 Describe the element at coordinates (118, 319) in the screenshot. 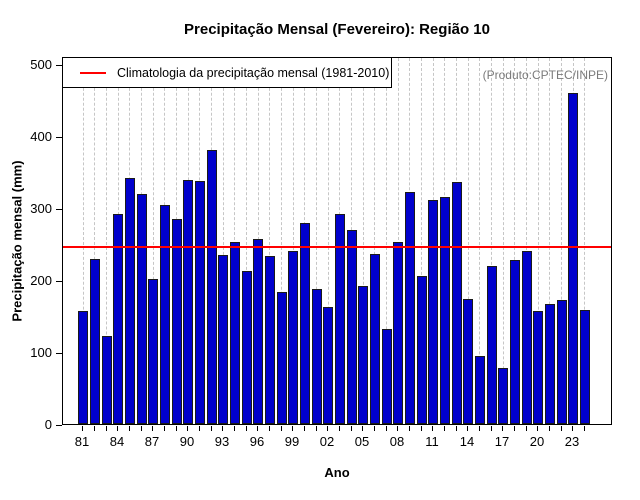

I see `bar-1984` at that location.